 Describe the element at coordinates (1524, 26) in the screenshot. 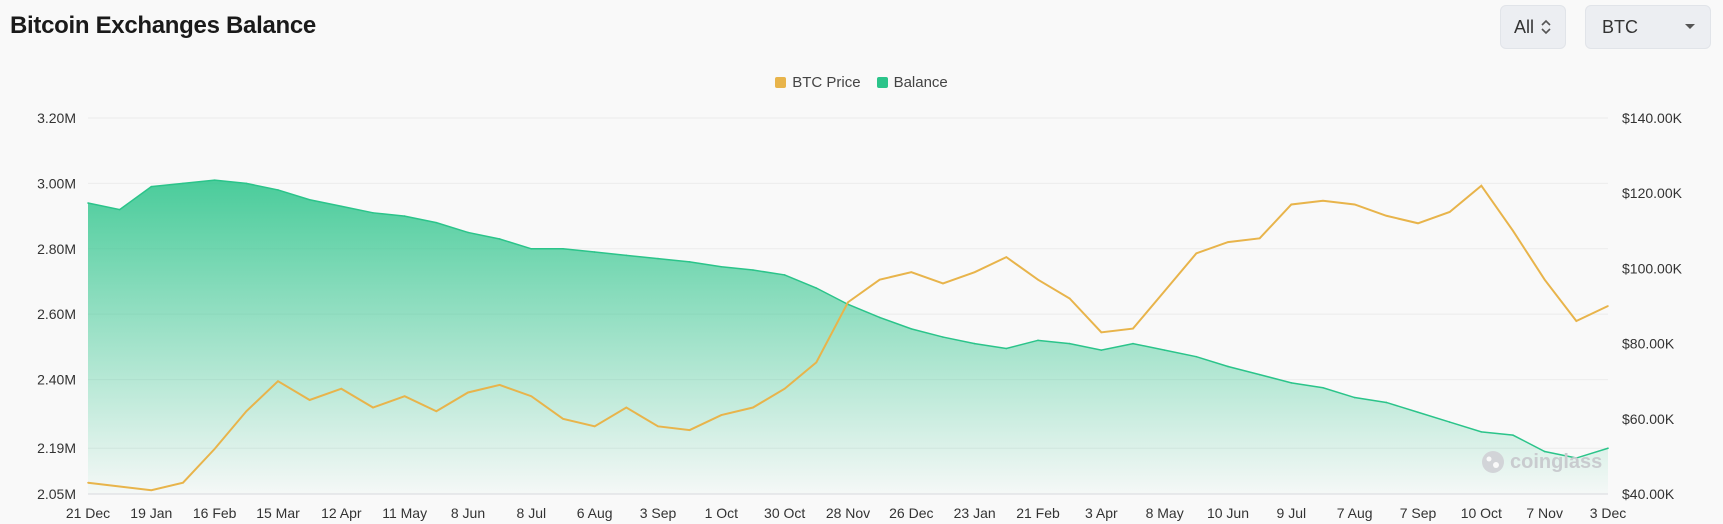

I see `range-select-label: All` at that location.